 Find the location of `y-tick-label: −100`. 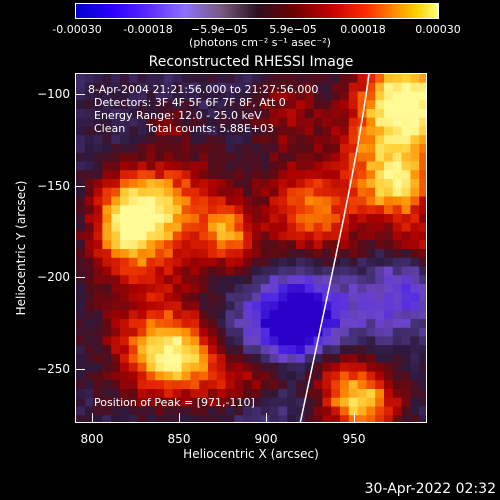

y-tick-label: −100 is located at coordinates (53, 94).